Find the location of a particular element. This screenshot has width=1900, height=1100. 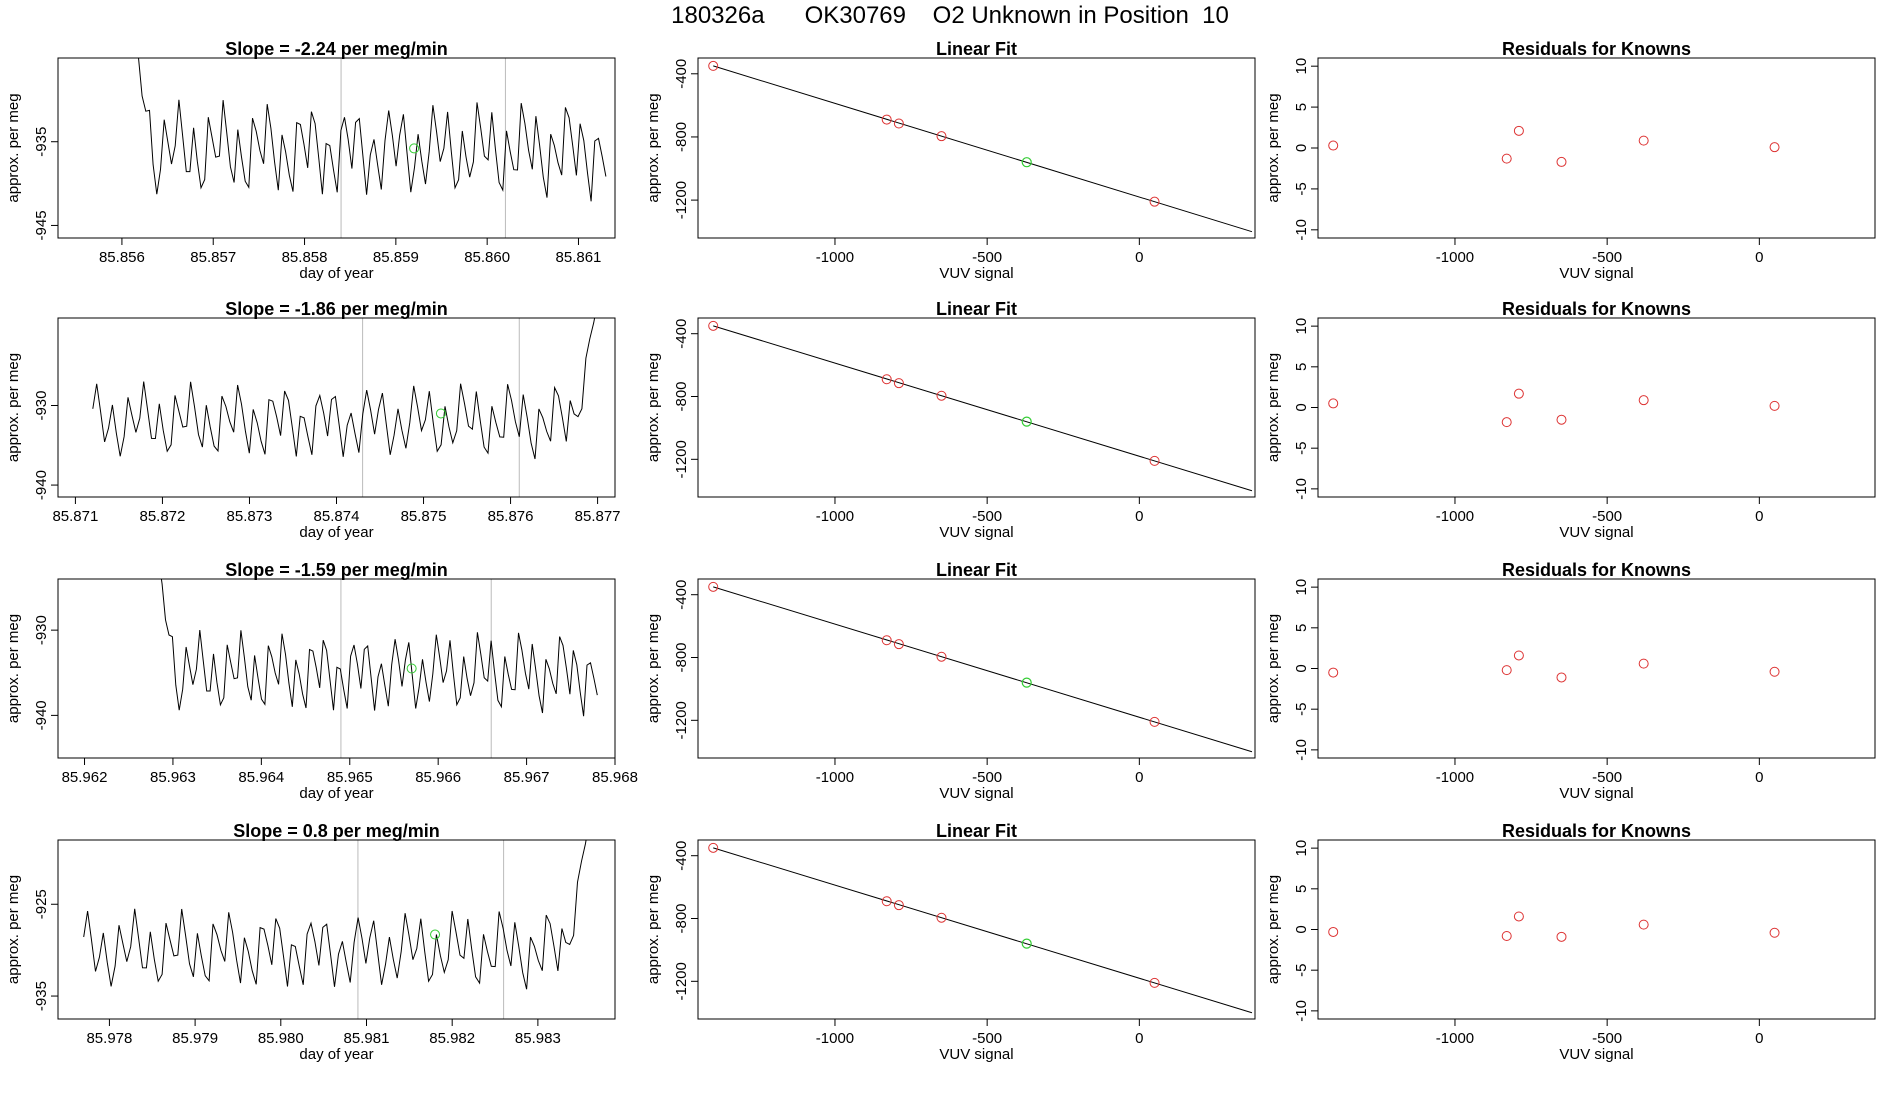

x-axis-label: day of year is located at coordinates (336, 793).